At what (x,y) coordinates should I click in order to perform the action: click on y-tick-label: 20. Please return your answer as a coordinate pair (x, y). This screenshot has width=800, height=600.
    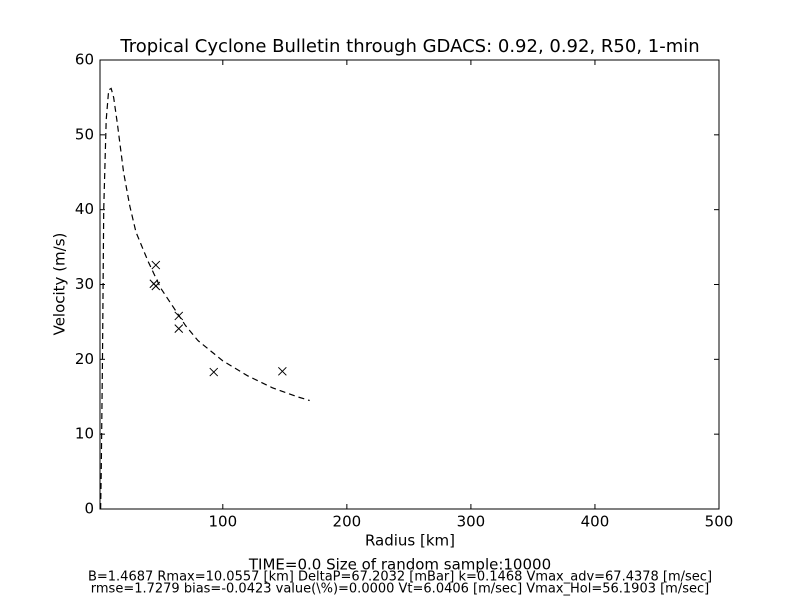
    Looking at the image, I should click on (84, 359).